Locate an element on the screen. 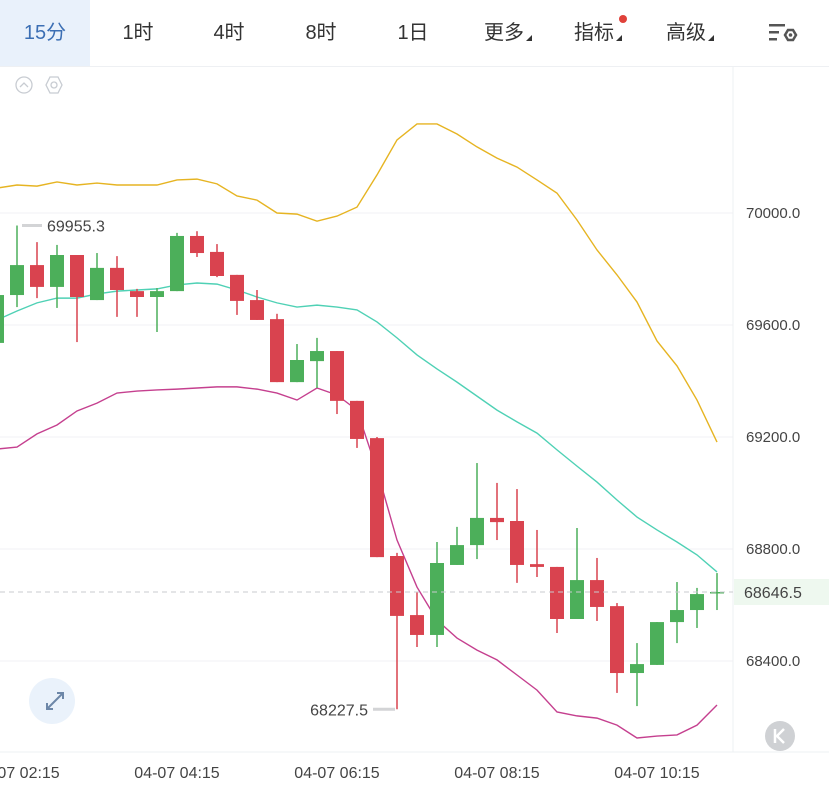 The width and height of the screenshot is (829, 785). scroll-to-latest-button is located at coordinates (780, 736).